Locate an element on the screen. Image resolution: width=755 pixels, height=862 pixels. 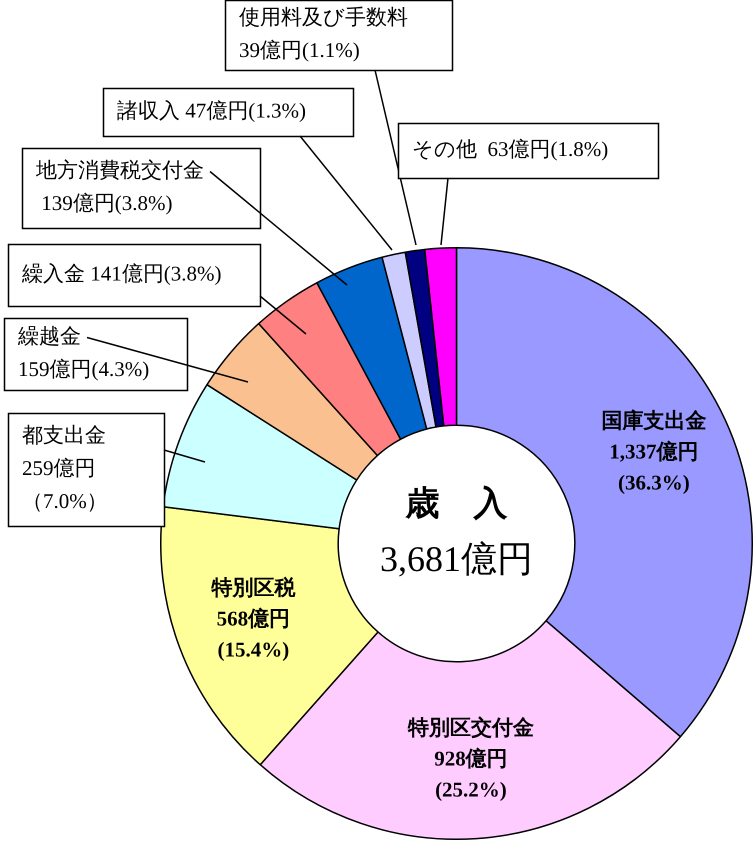
slice-label: 都支出金 is located at coordinates (64, 435).